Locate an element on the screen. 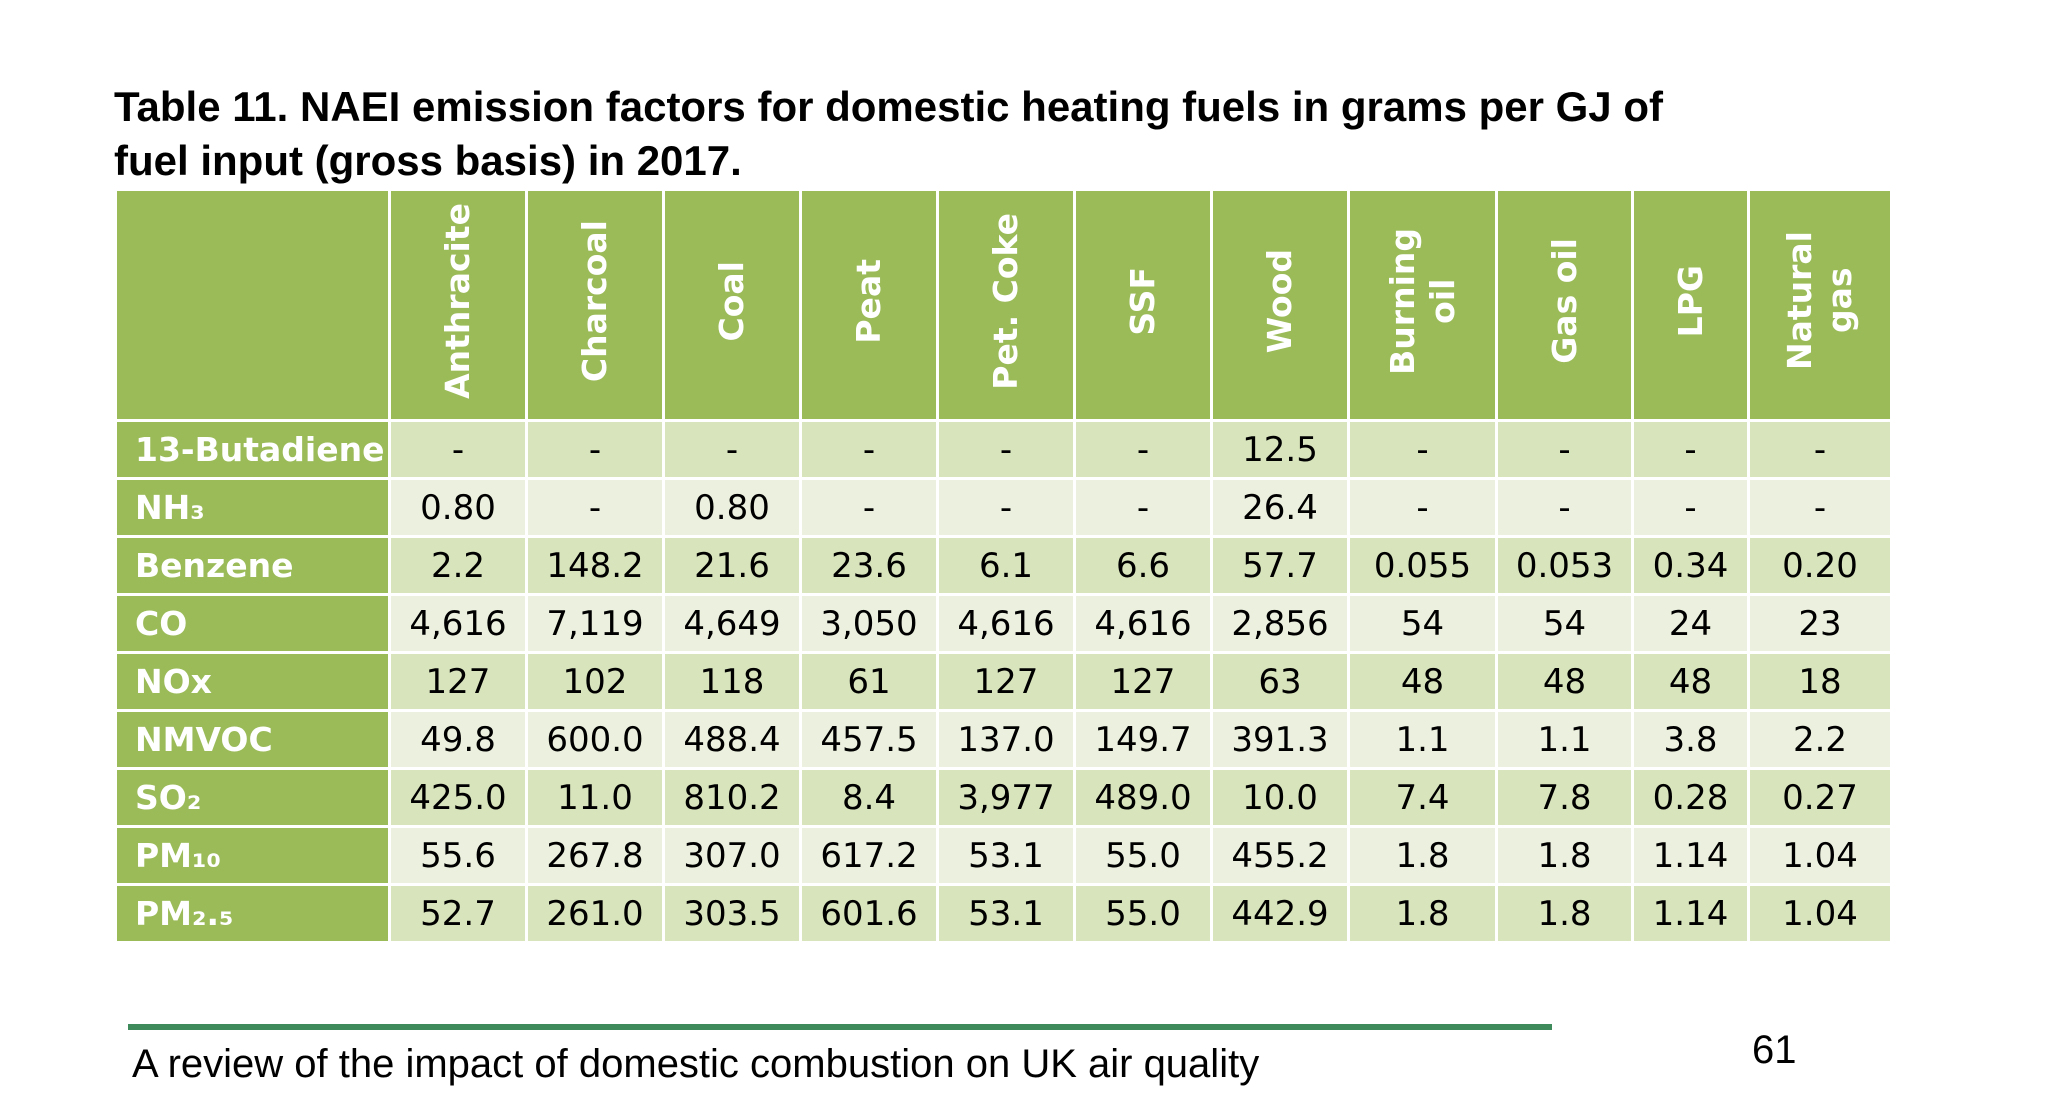 The image size is (2048, 1114). table-cell: 3.8 is located at coordinates (1690, 739).